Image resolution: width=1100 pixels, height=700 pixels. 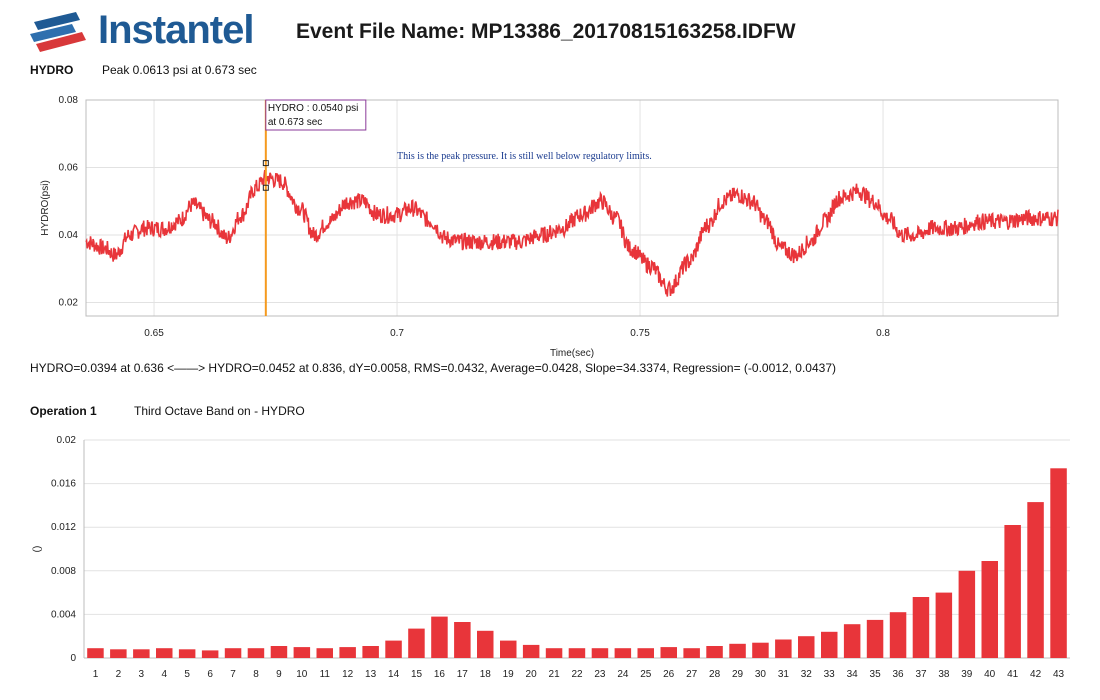 What do you see at coordinates (967, 674) in the screenshot?
I see `band-x-tick-label: 39` at bounding box center [967, 674].